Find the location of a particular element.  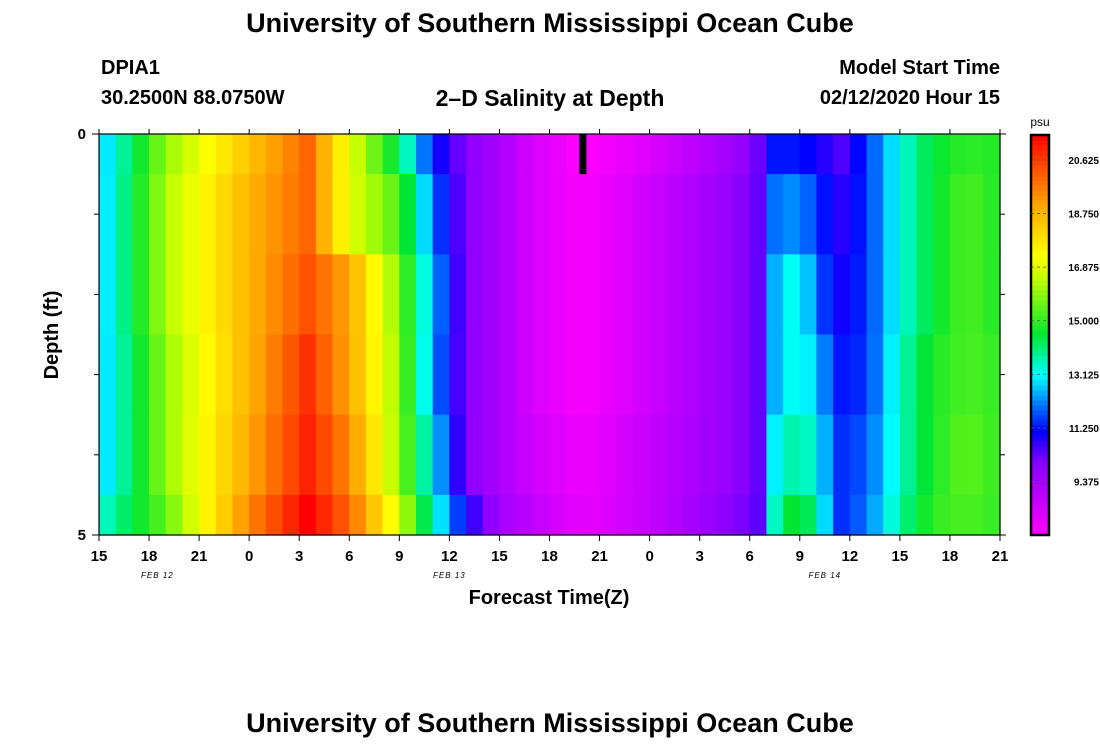

plot-title: 2–D Salinity at Depth is located at coordinates (550, 98).